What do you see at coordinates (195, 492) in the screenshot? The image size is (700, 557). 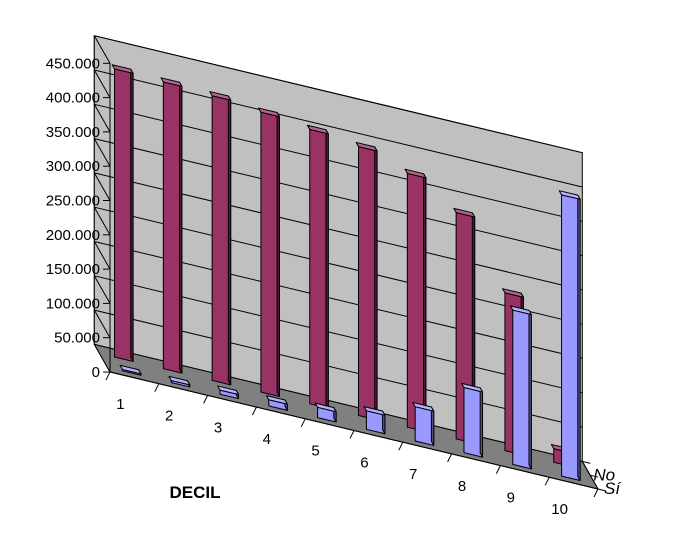 I see `x-axis-title: DECIL` at bounding box center [195, 492].